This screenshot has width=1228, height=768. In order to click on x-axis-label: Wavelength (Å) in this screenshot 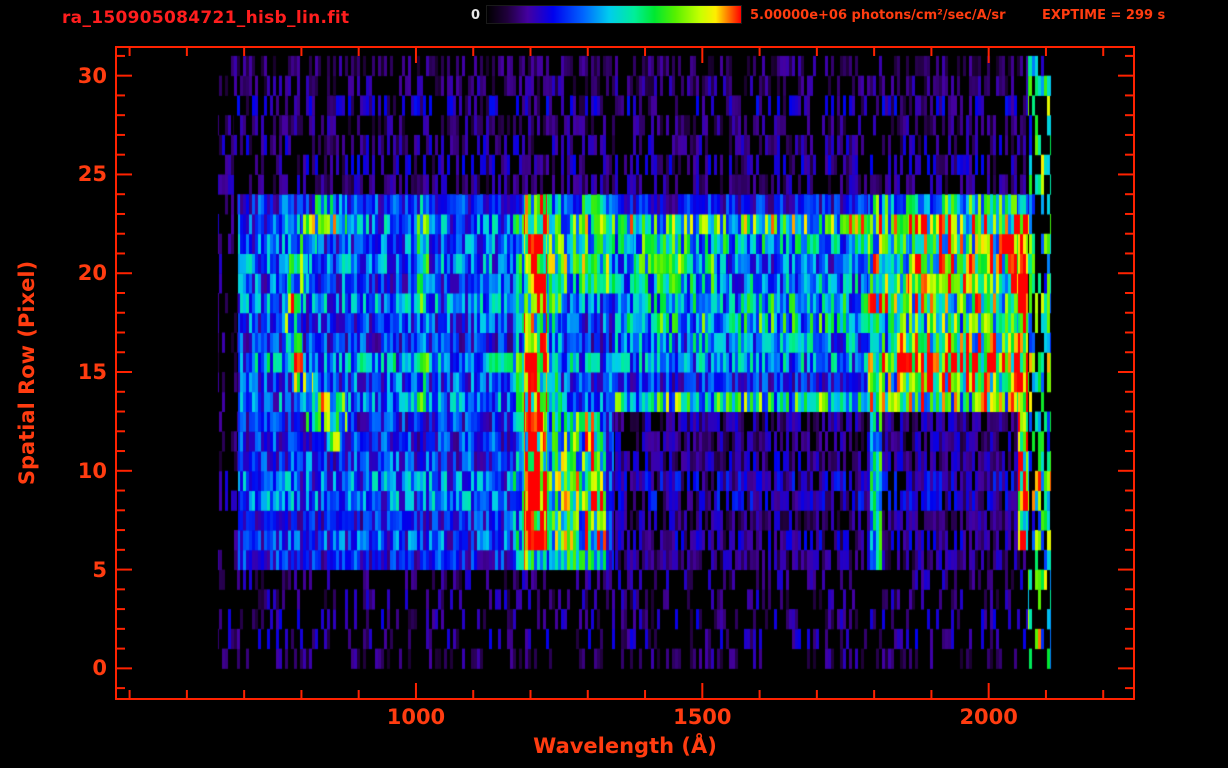, I will do `click(625, 746)`.